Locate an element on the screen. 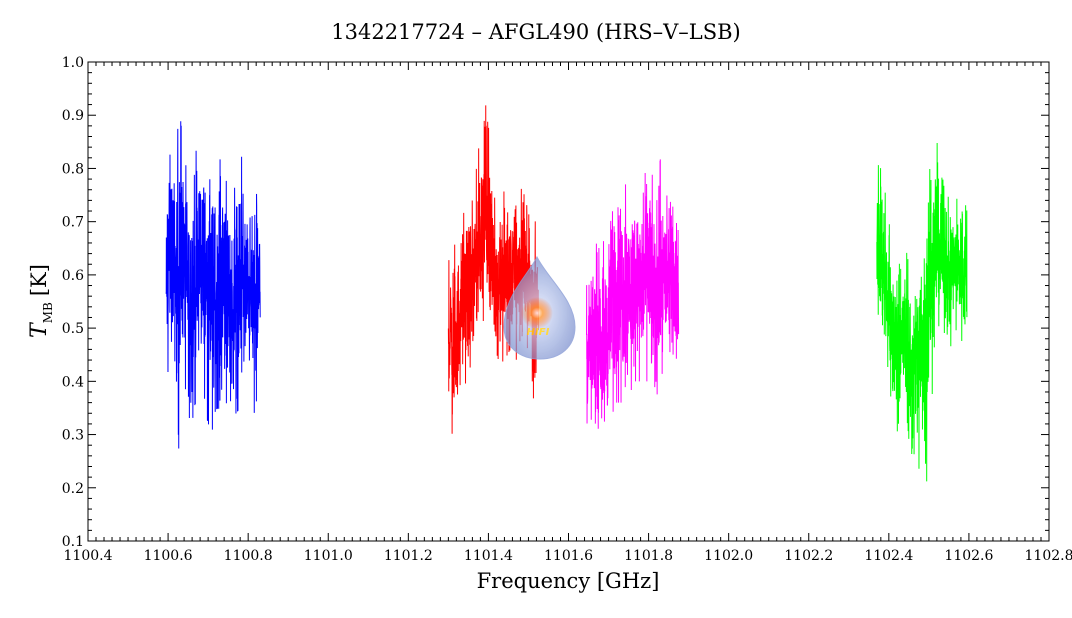 The width and height of the screenshot is (1072, 618). x-tick-label: 1102.6 is located at coordinates (968, 556).